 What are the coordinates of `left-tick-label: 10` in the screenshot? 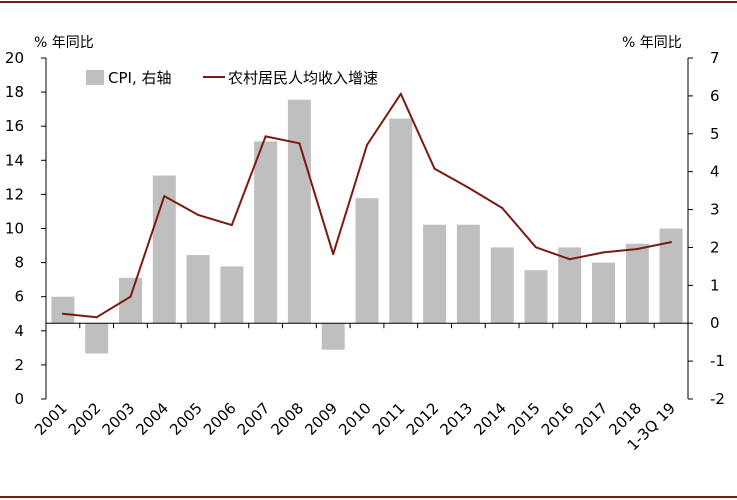 It's located at (14, 229).